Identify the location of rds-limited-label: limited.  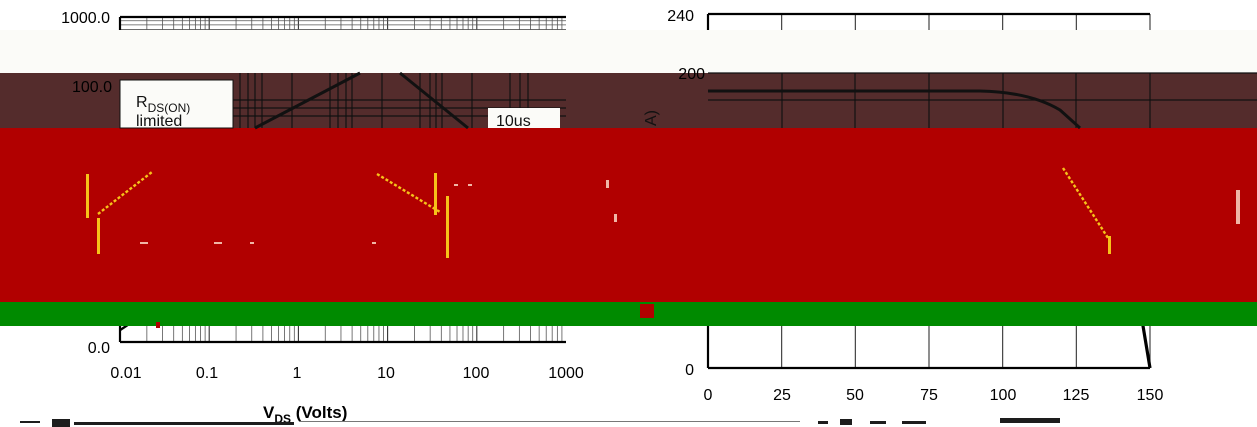
(159, 121).